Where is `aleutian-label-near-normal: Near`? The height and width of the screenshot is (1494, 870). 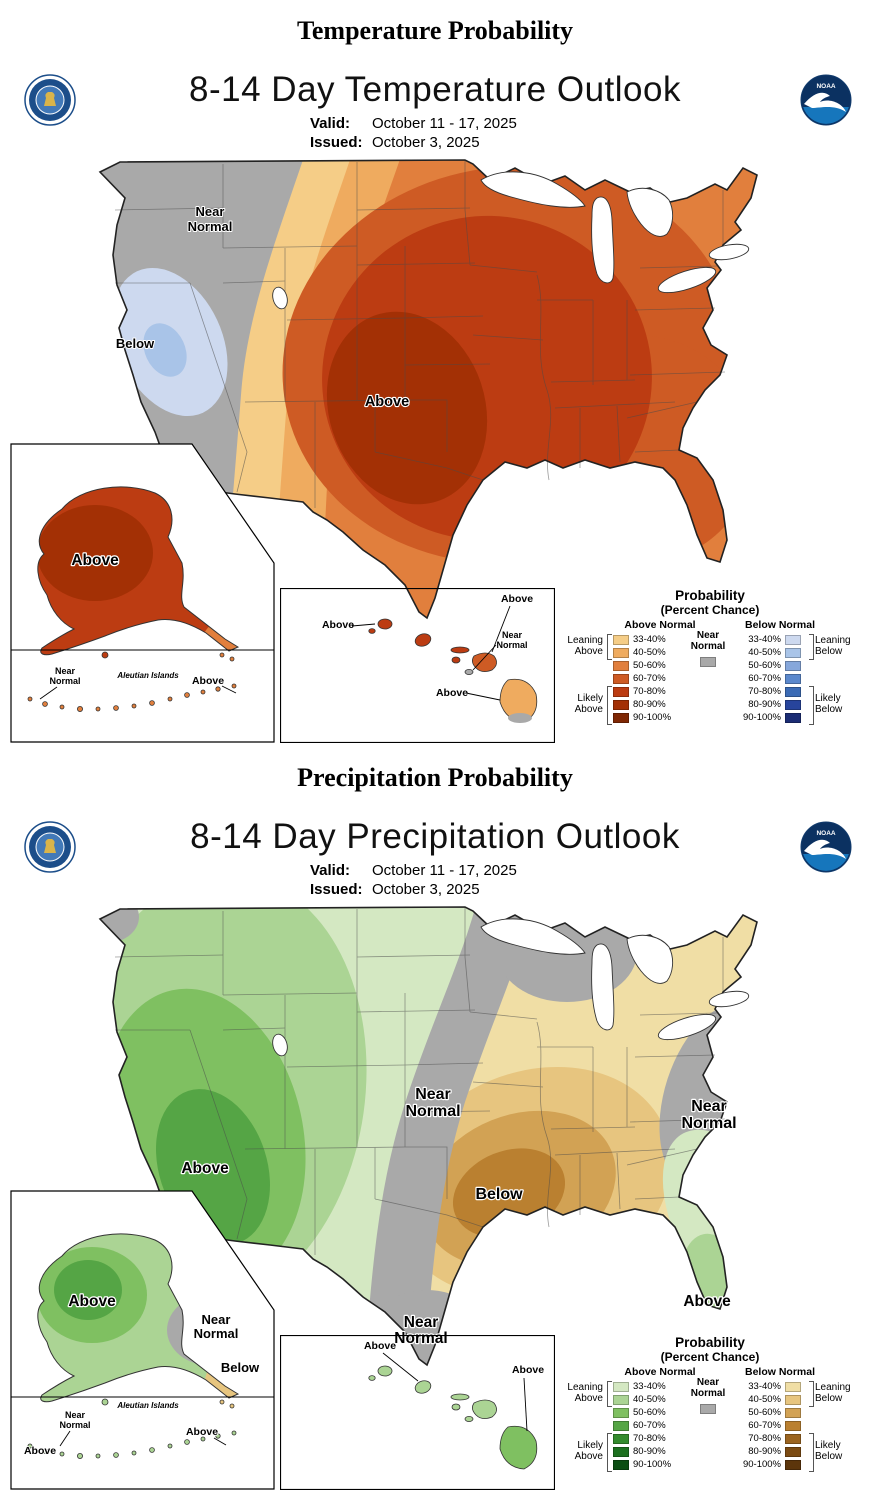 aleutian-label-near-normal: Near is located at coordinates (65, 671).